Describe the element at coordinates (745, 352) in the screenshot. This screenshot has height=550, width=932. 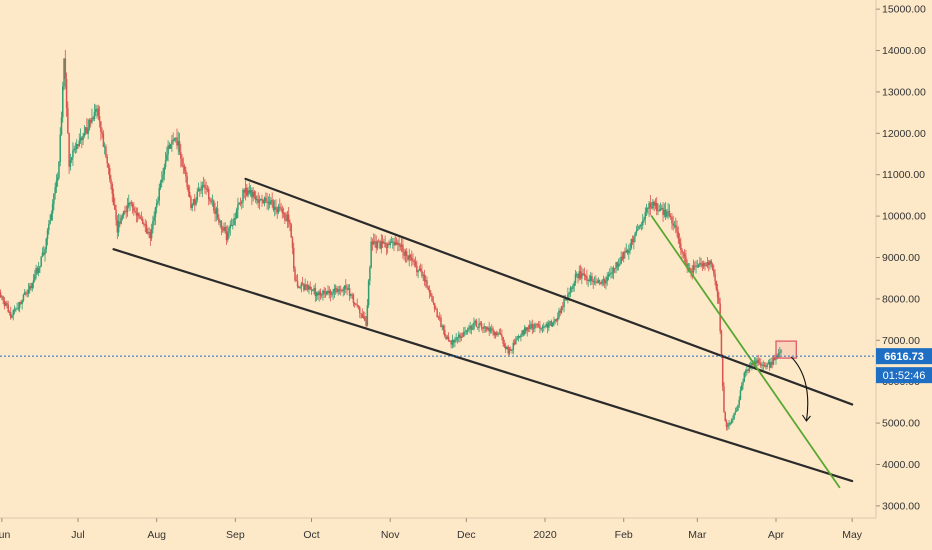
I see `trendline-fast-downtrend` at that location.